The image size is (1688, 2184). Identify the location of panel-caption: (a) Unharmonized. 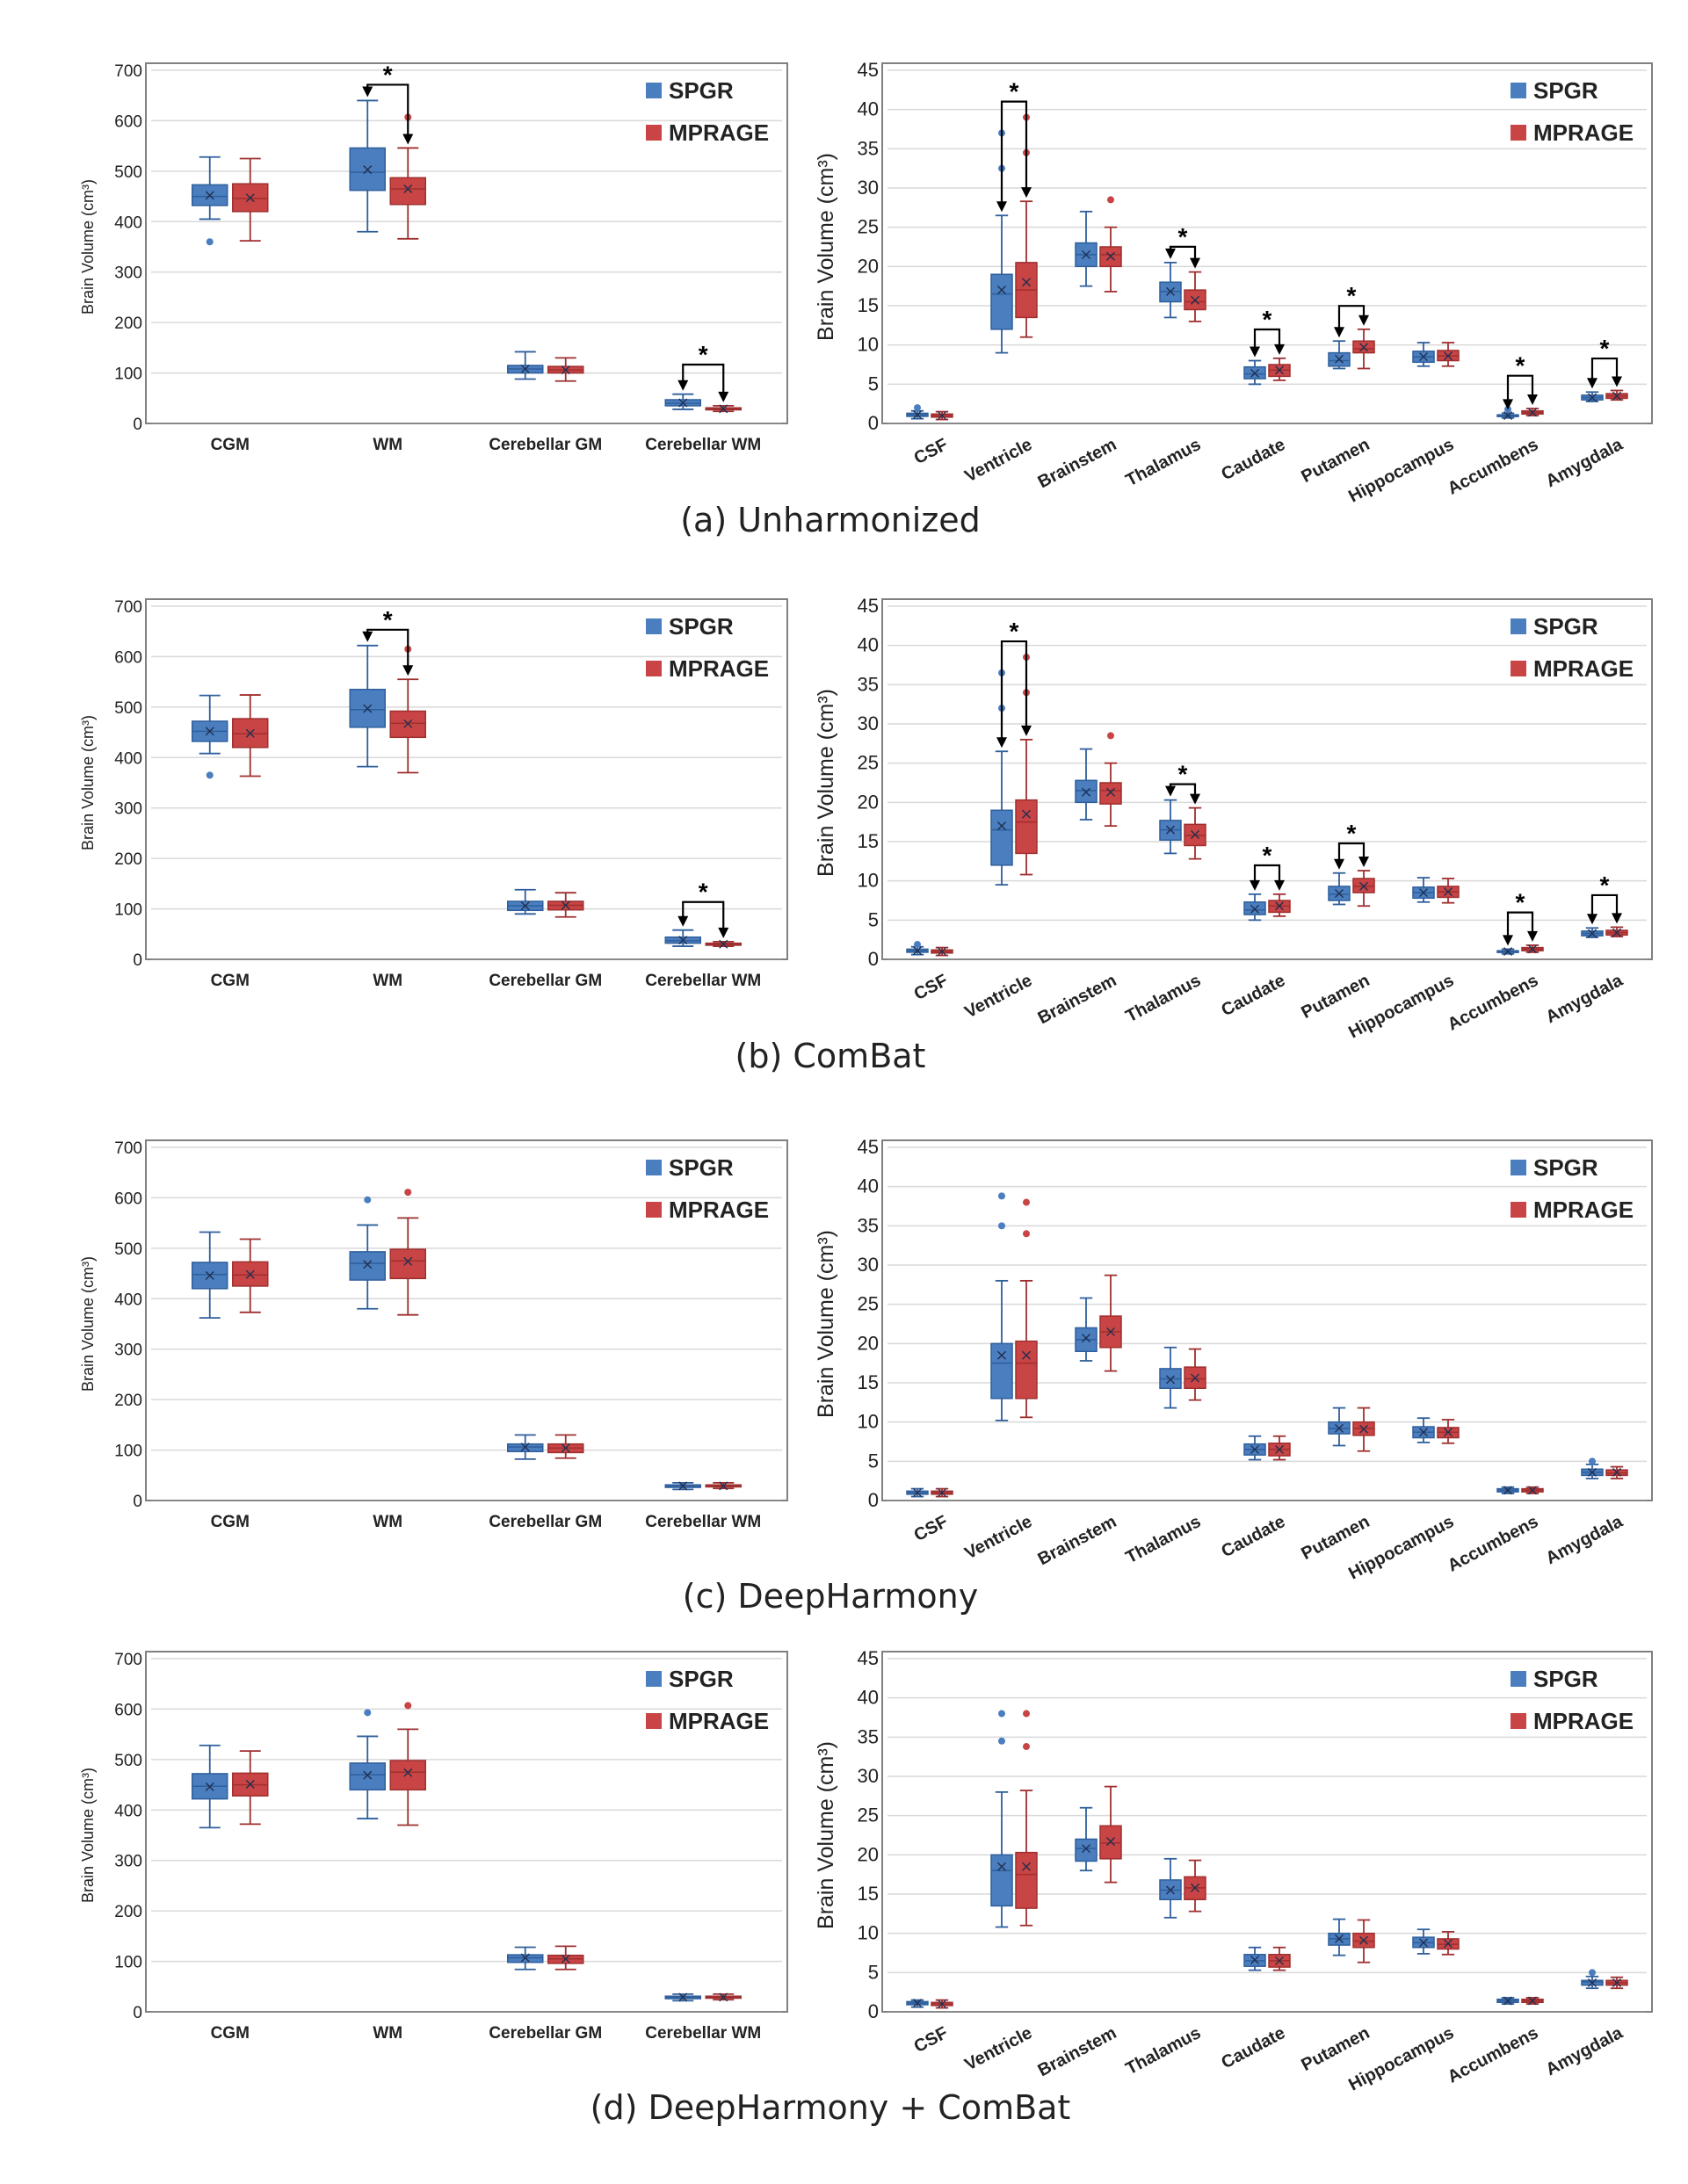
(830, 520).